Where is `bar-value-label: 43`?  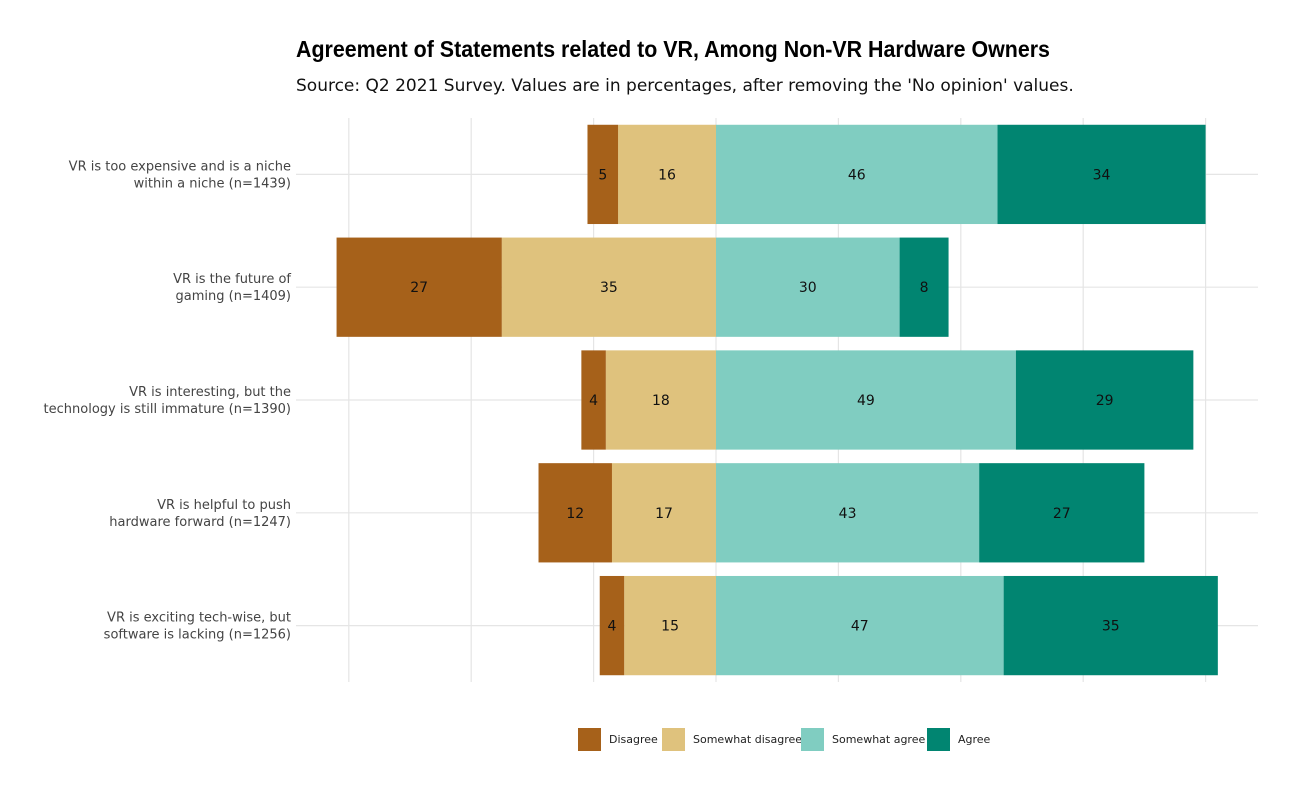 bar-value-label: 43 is located at coordinates (848, 514).